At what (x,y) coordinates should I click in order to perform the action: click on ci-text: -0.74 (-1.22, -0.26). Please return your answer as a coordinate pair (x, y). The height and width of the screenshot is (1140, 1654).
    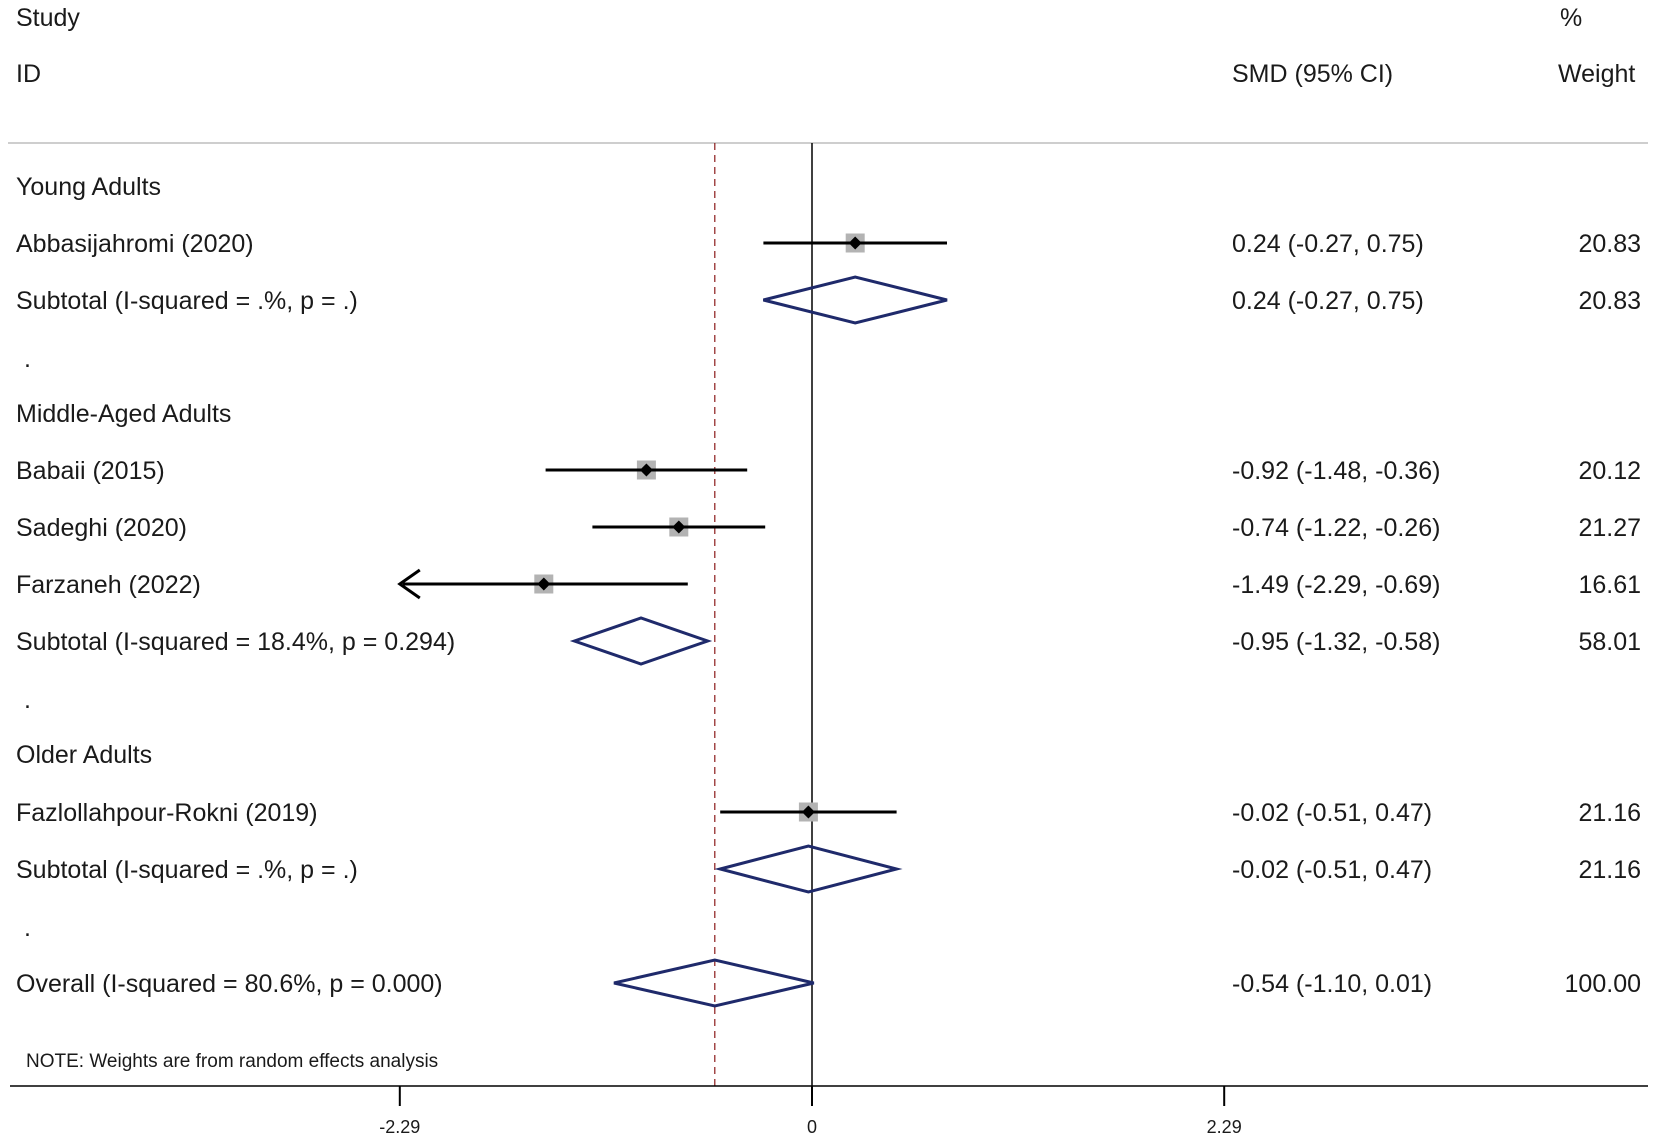
    Looking at the image, I should click on (1336, 528).